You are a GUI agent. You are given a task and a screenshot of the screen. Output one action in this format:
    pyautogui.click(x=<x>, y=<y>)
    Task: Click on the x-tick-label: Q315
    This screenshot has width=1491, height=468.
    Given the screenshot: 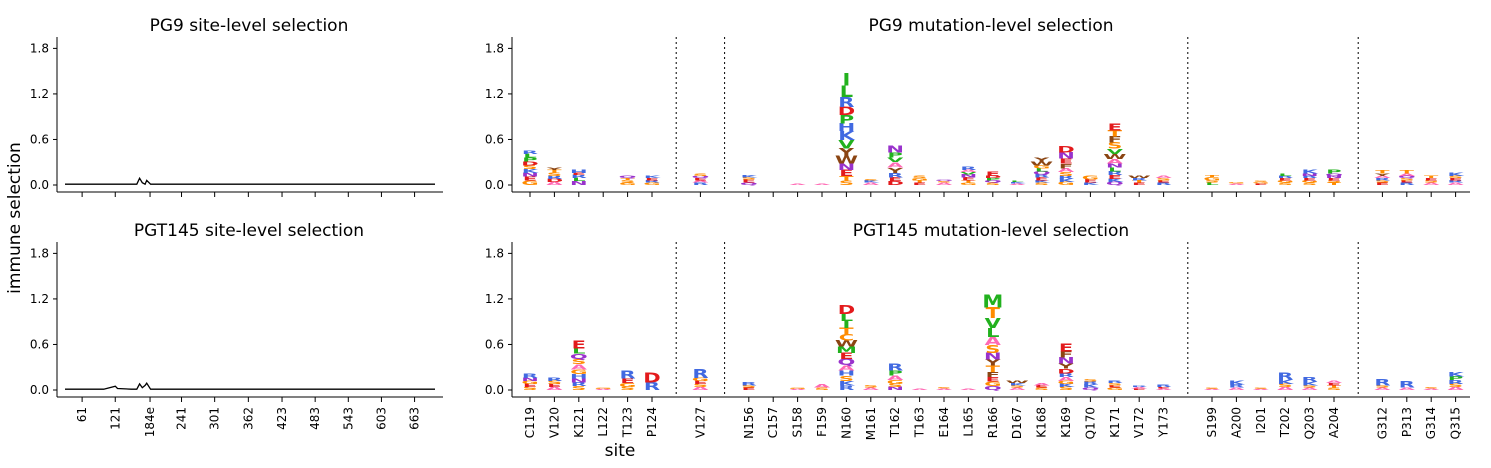 What is the action you would take?
    pyautogui.click(x=1456, y=423)
    